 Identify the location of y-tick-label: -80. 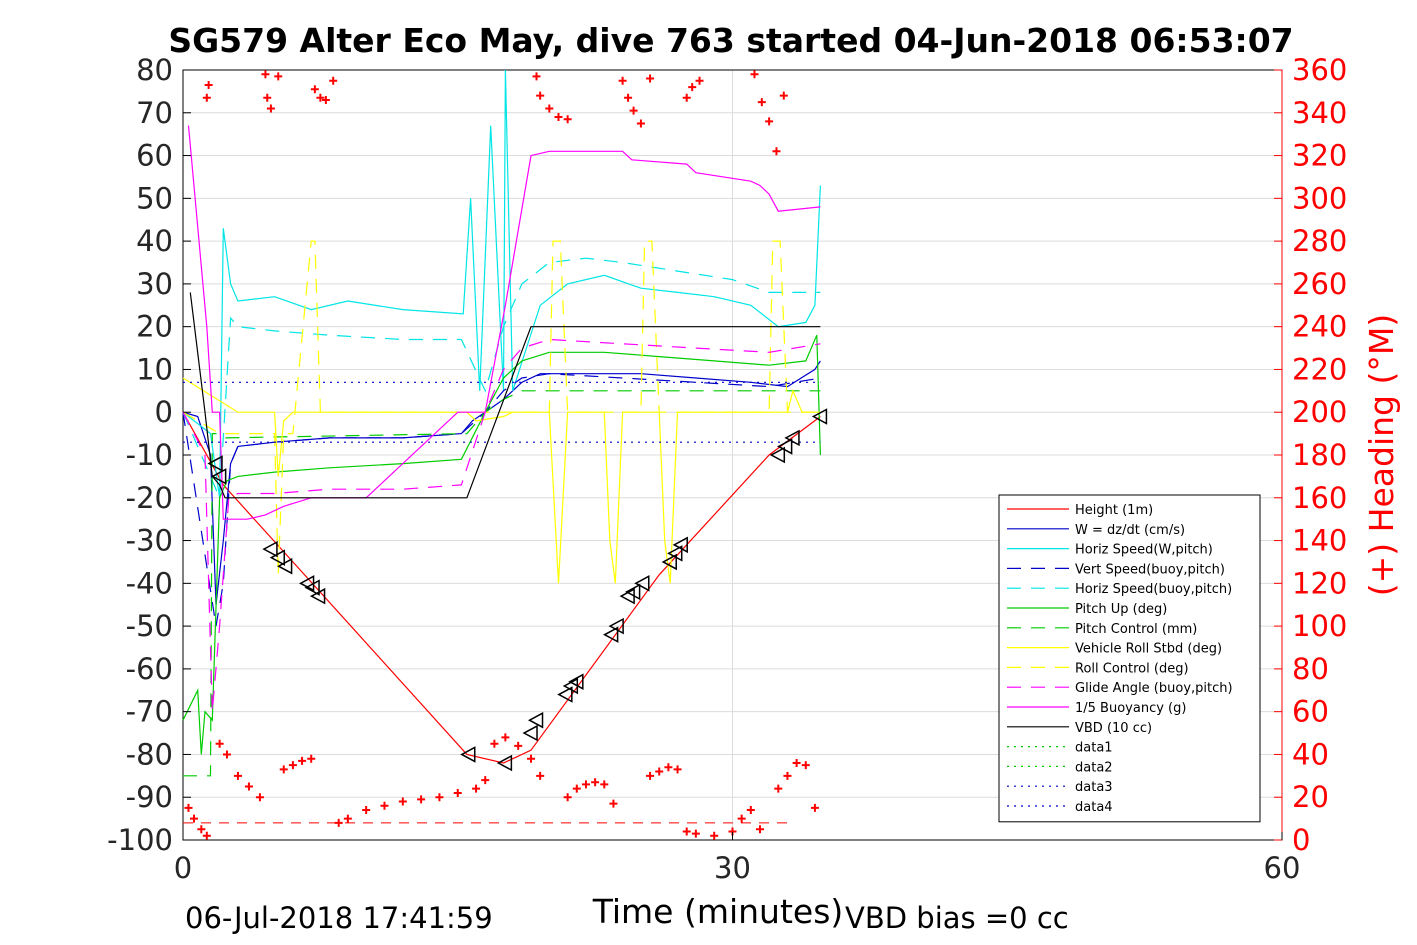
(149, 754).